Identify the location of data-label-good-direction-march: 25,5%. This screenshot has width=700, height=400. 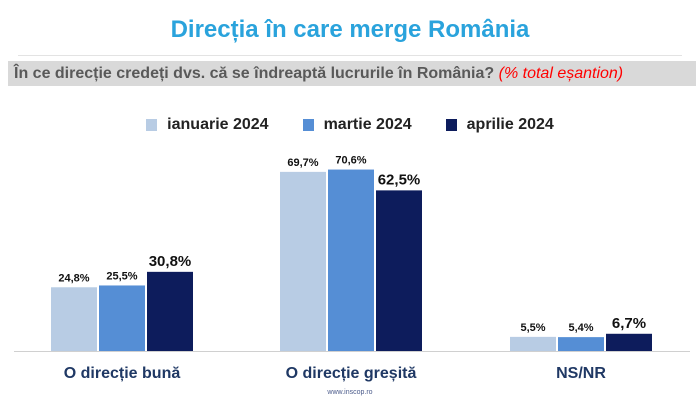
(121, 276).